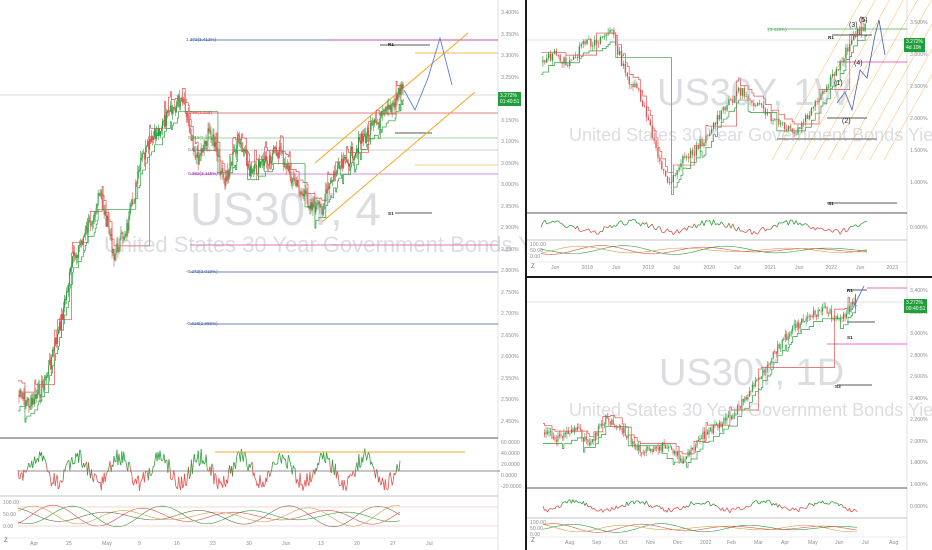 The height and width of the screenshot is (550, 932). What do you see at coordinates (919, 87) in the screenshot?
I see `tr-price-tick: 2.500%` at bounding box center [919, 87].